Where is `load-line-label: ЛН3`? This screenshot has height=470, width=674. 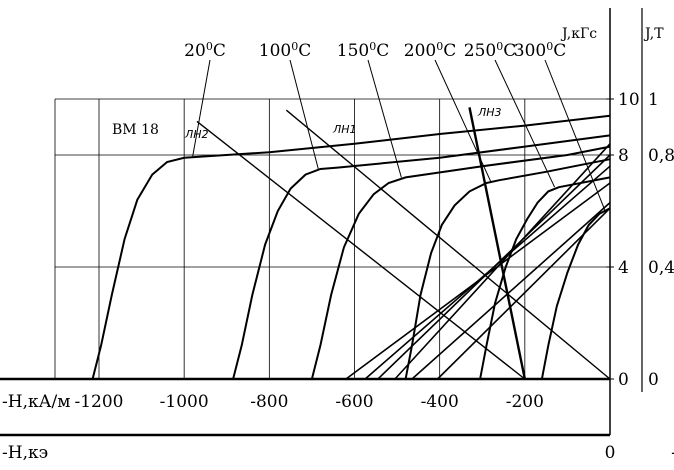
load-line-label: ЛН3 is located at coordinates (489, 112).